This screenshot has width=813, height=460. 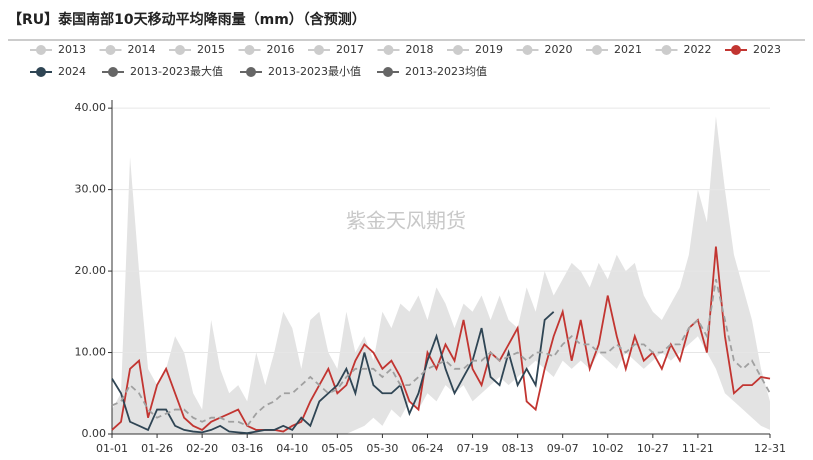 What do you see at coordinates (406, 221) in the screenshot?
I see `watermark: 紫金天风期货` at bounding box center [406, 221].